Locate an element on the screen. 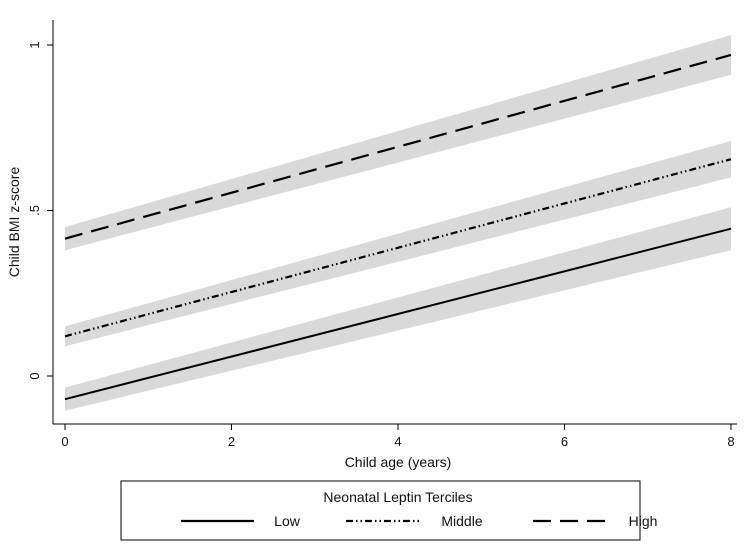 The image size is (747, 548). x-tick-label: 0 is located at coordinates (64, 441).